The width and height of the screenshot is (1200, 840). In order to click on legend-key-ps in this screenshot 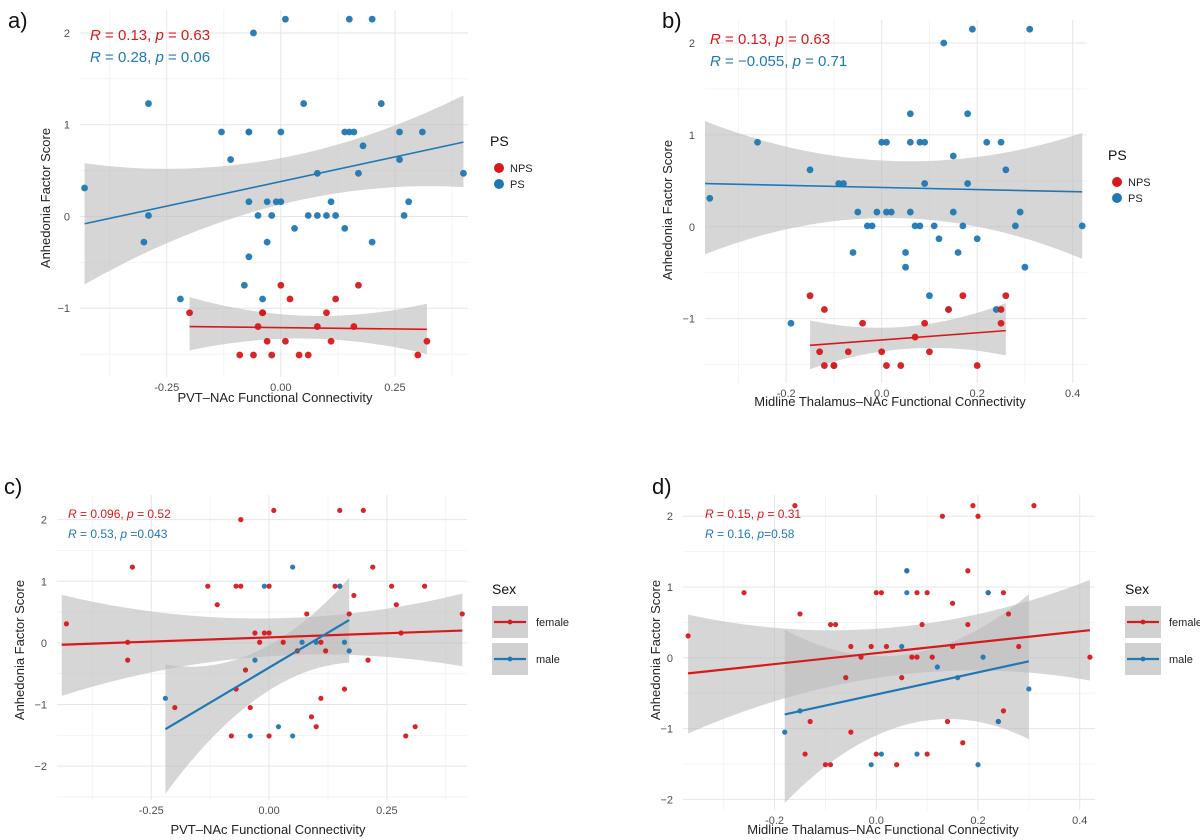, I will do `click(499, 184)`.